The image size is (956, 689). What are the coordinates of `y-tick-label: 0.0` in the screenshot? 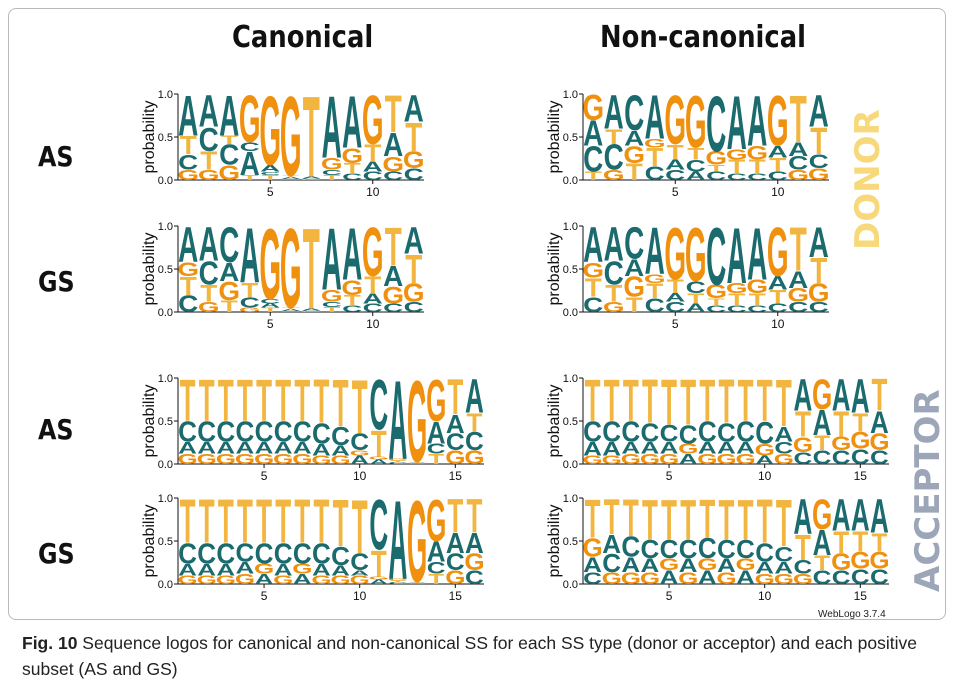 It's located at (165, 585).